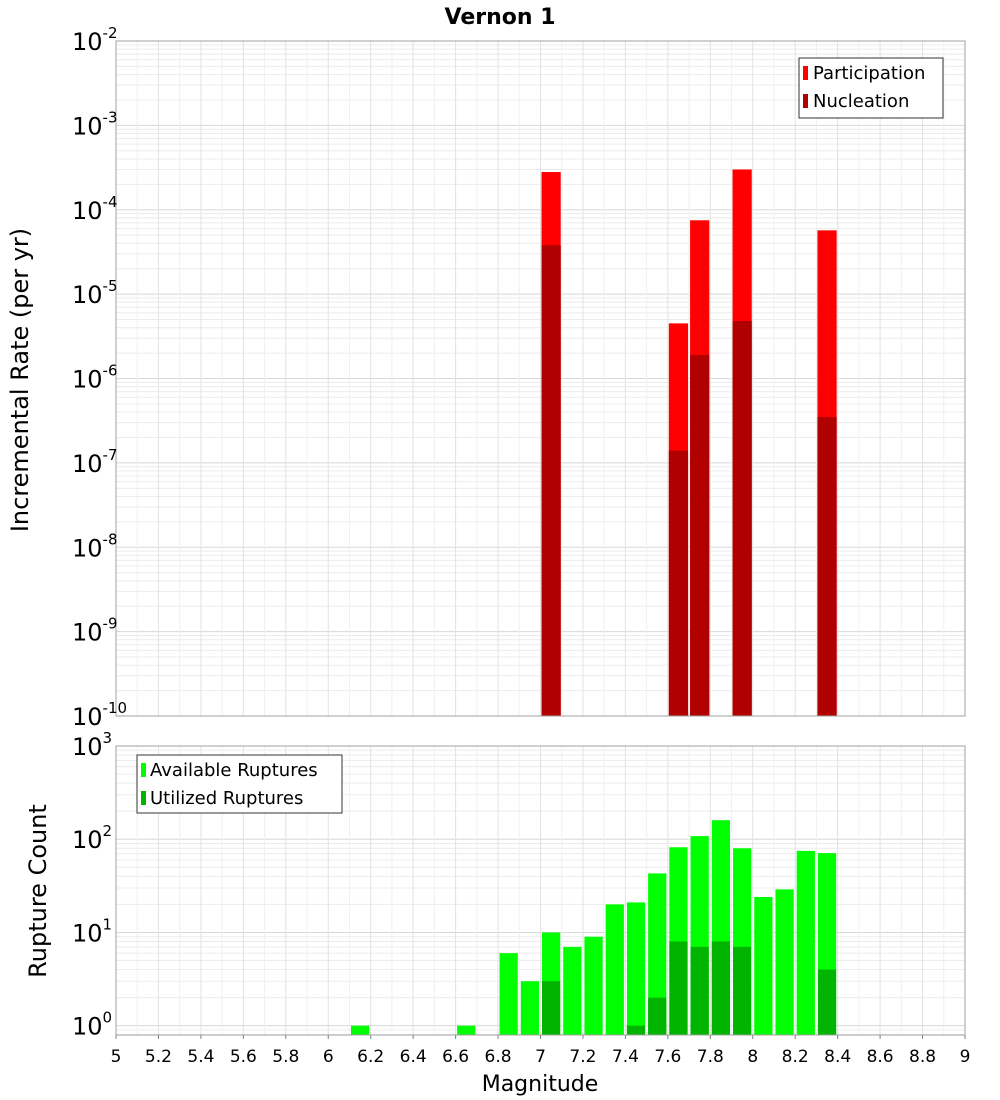  I want to click on y-tick-label: 10⁰, so click(92, 1025).